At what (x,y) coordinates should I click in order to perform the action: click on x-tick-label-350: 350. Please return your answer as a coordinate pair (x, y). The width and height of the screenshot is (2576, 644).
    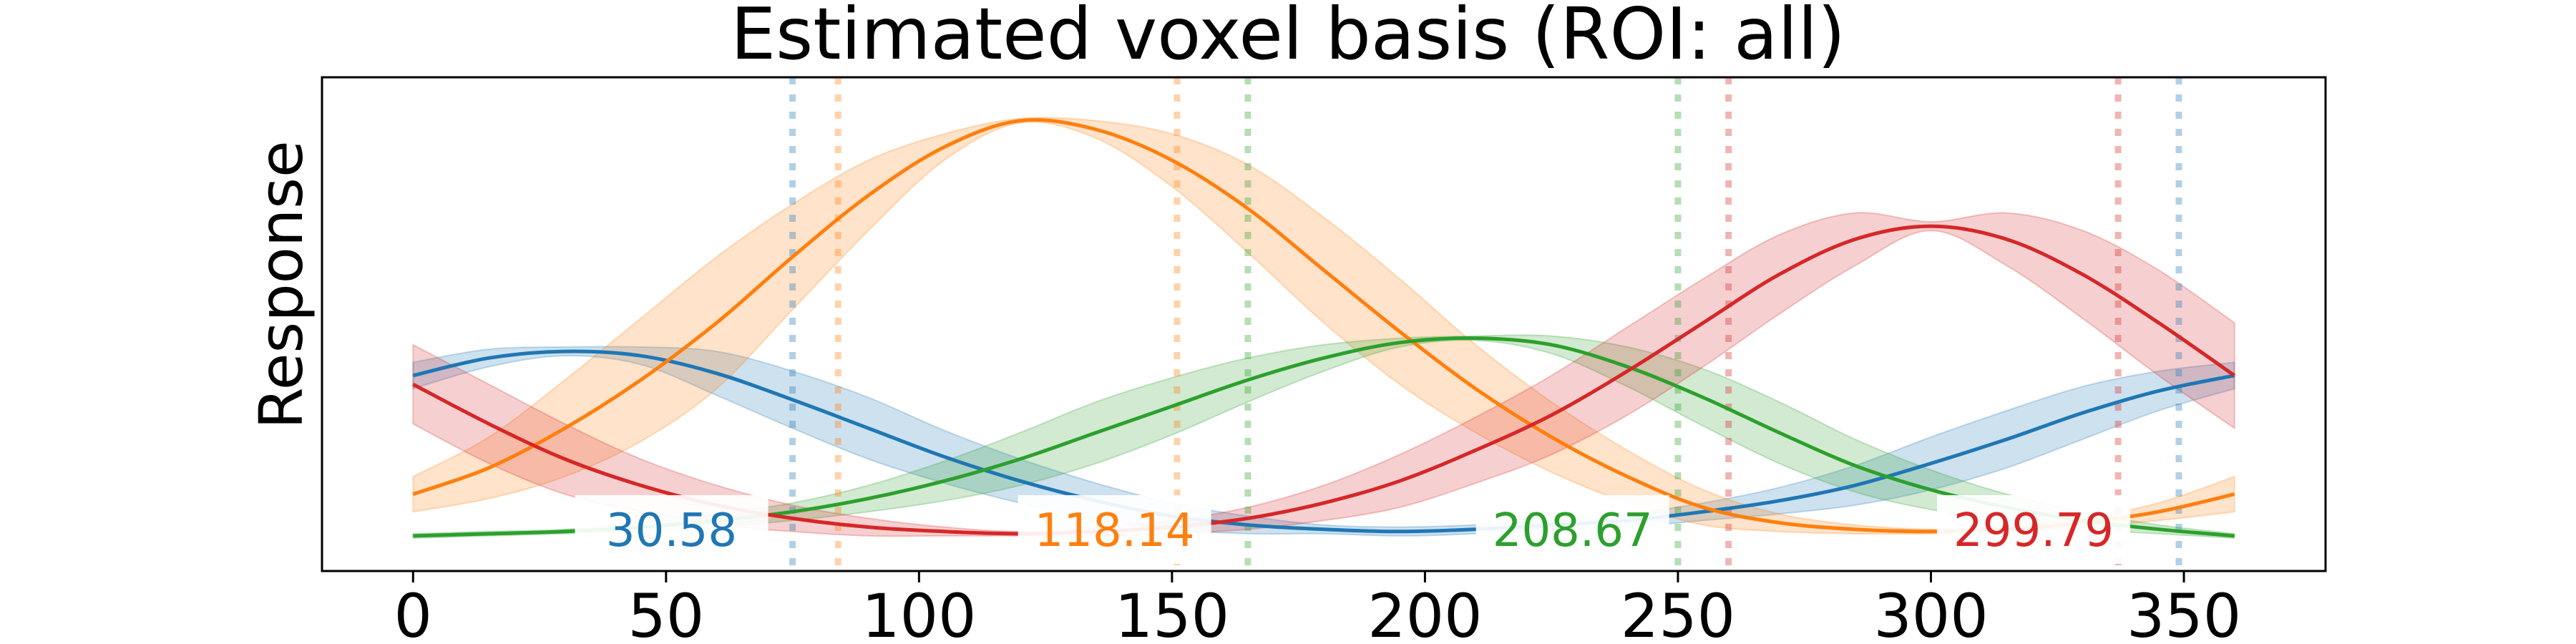
    Looking at the image, I should click on (2184, 612).